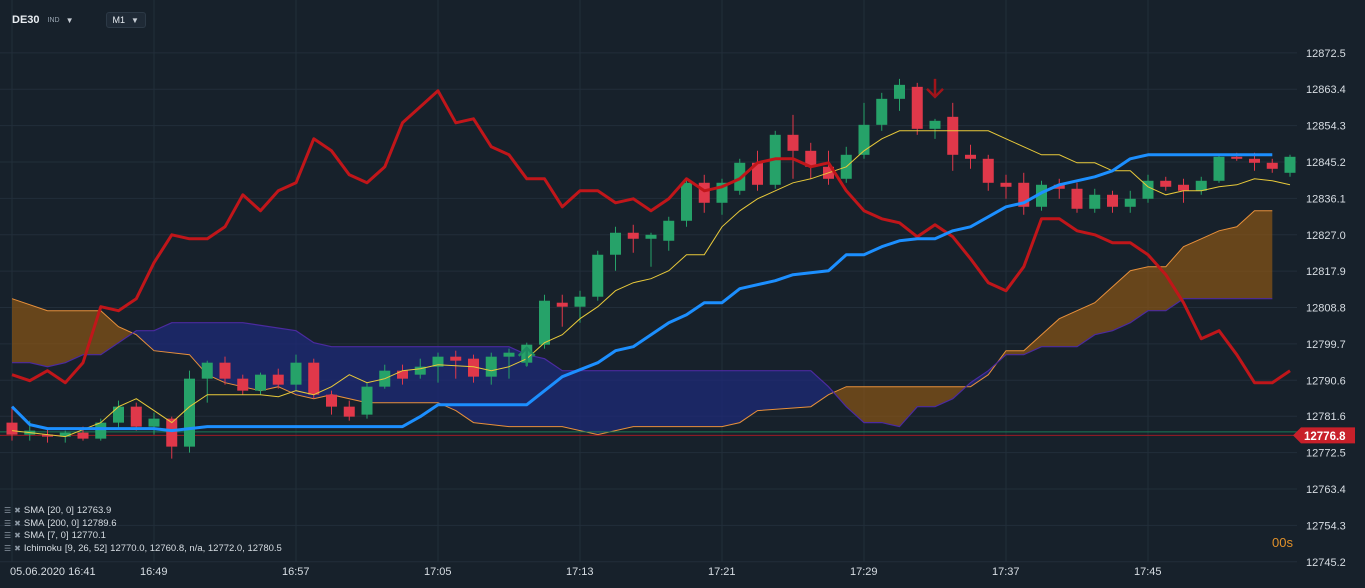 The height and width of the screenshot is (588, 1365). What do you see at coordinates (1326, 236) in the screenshot?
I see `y-tick-label: 12827.0` at bounding box center [1326, 236].